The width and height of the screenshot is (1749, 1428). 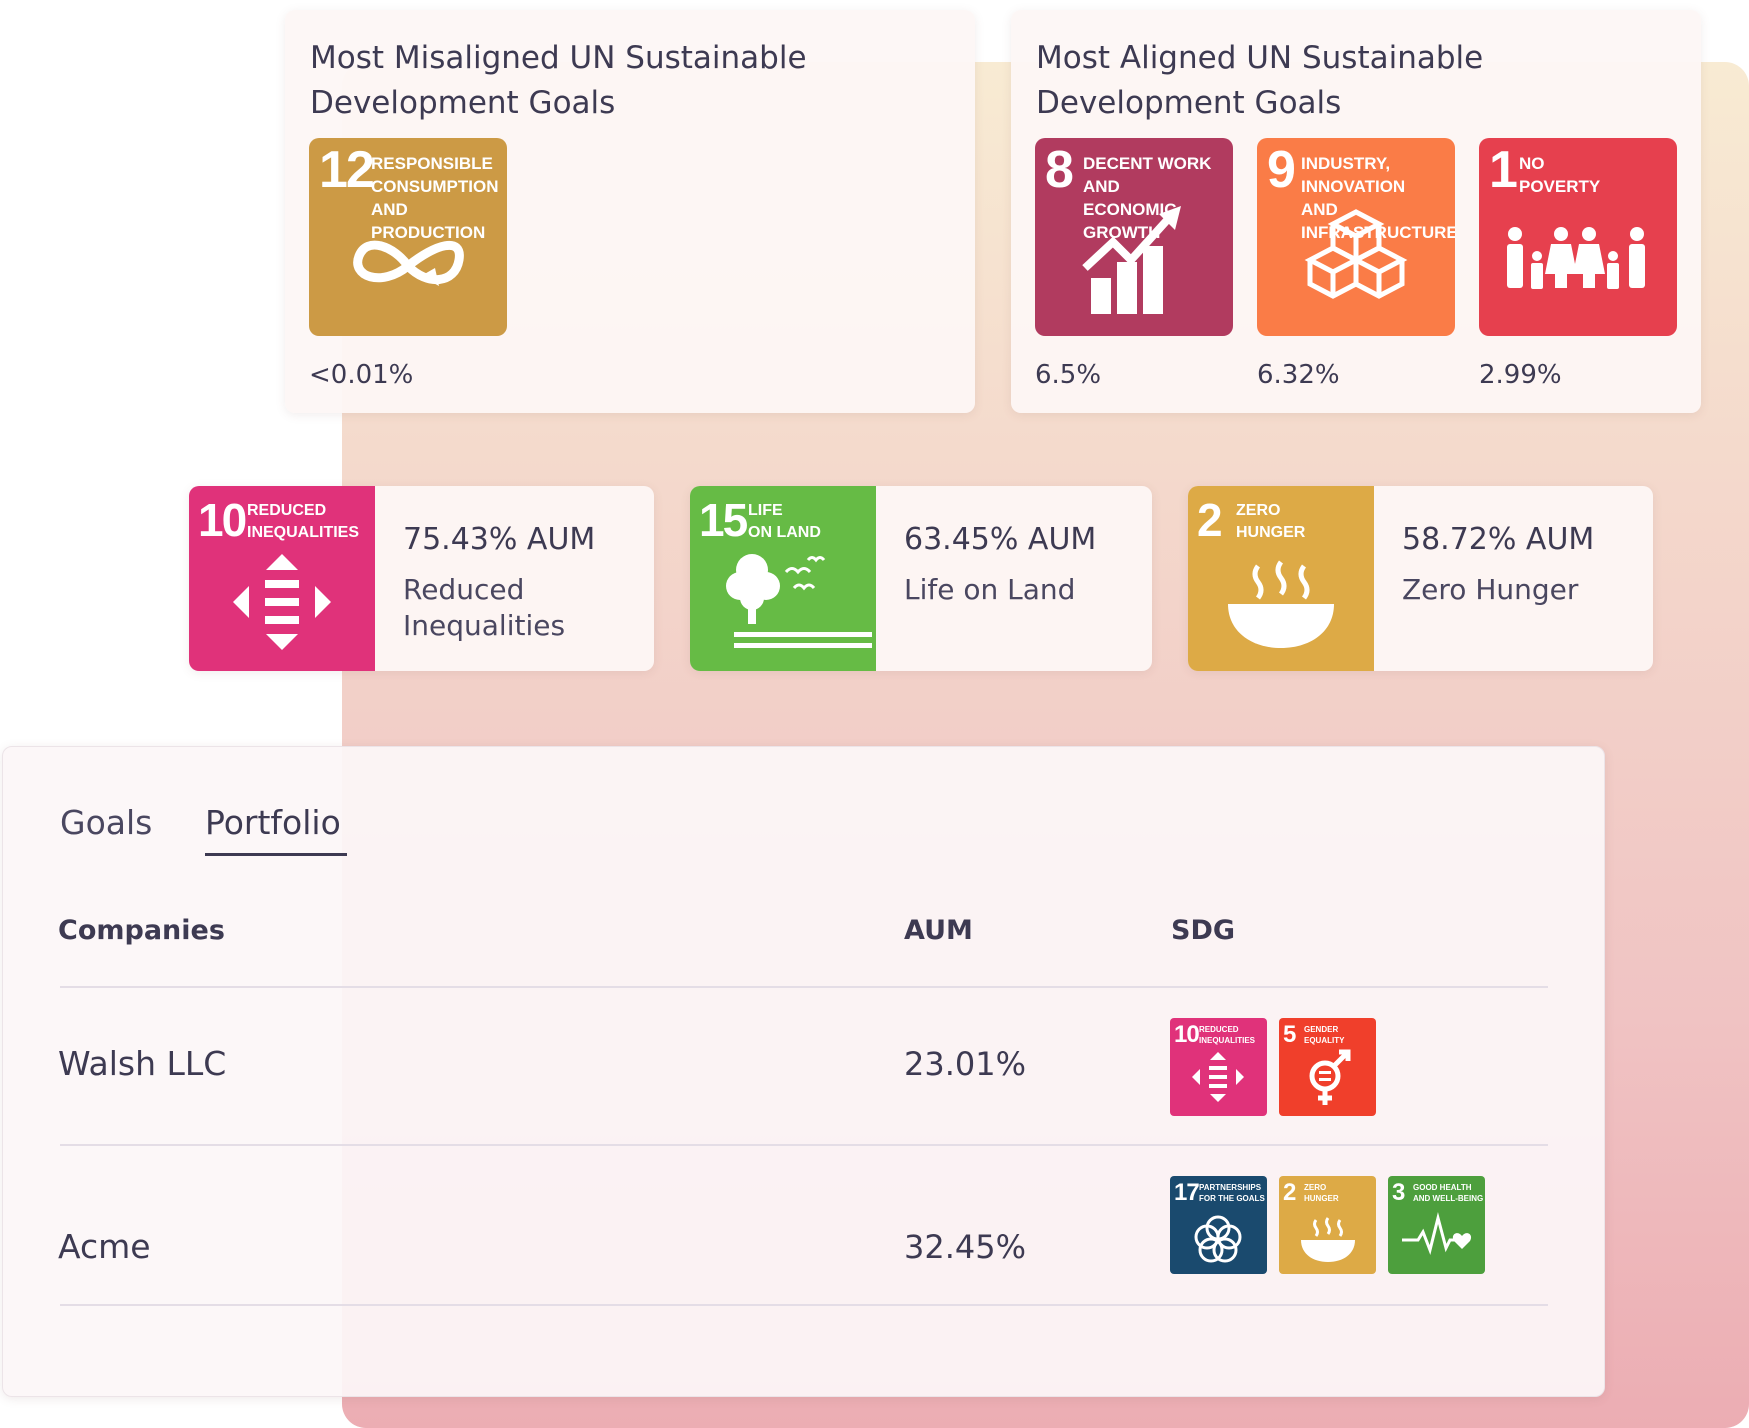 What do you see at coordinates (499, 539) in the screenshot?
I see `stat-aum: 75.43% AUM` at bounding box center [499, 539].